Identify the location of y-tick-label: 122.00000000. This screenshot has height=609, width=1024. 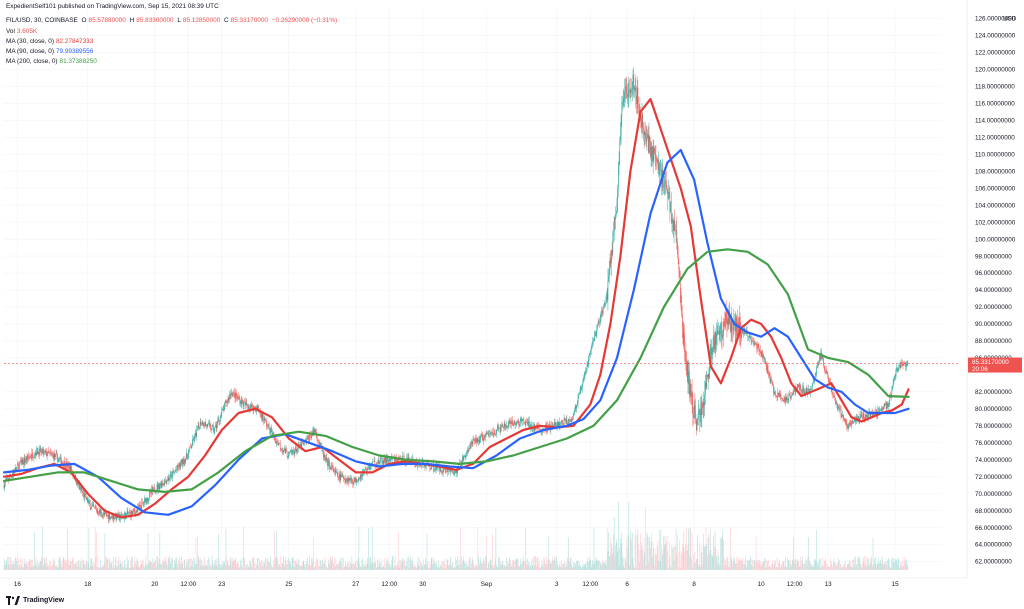
(995, 53).